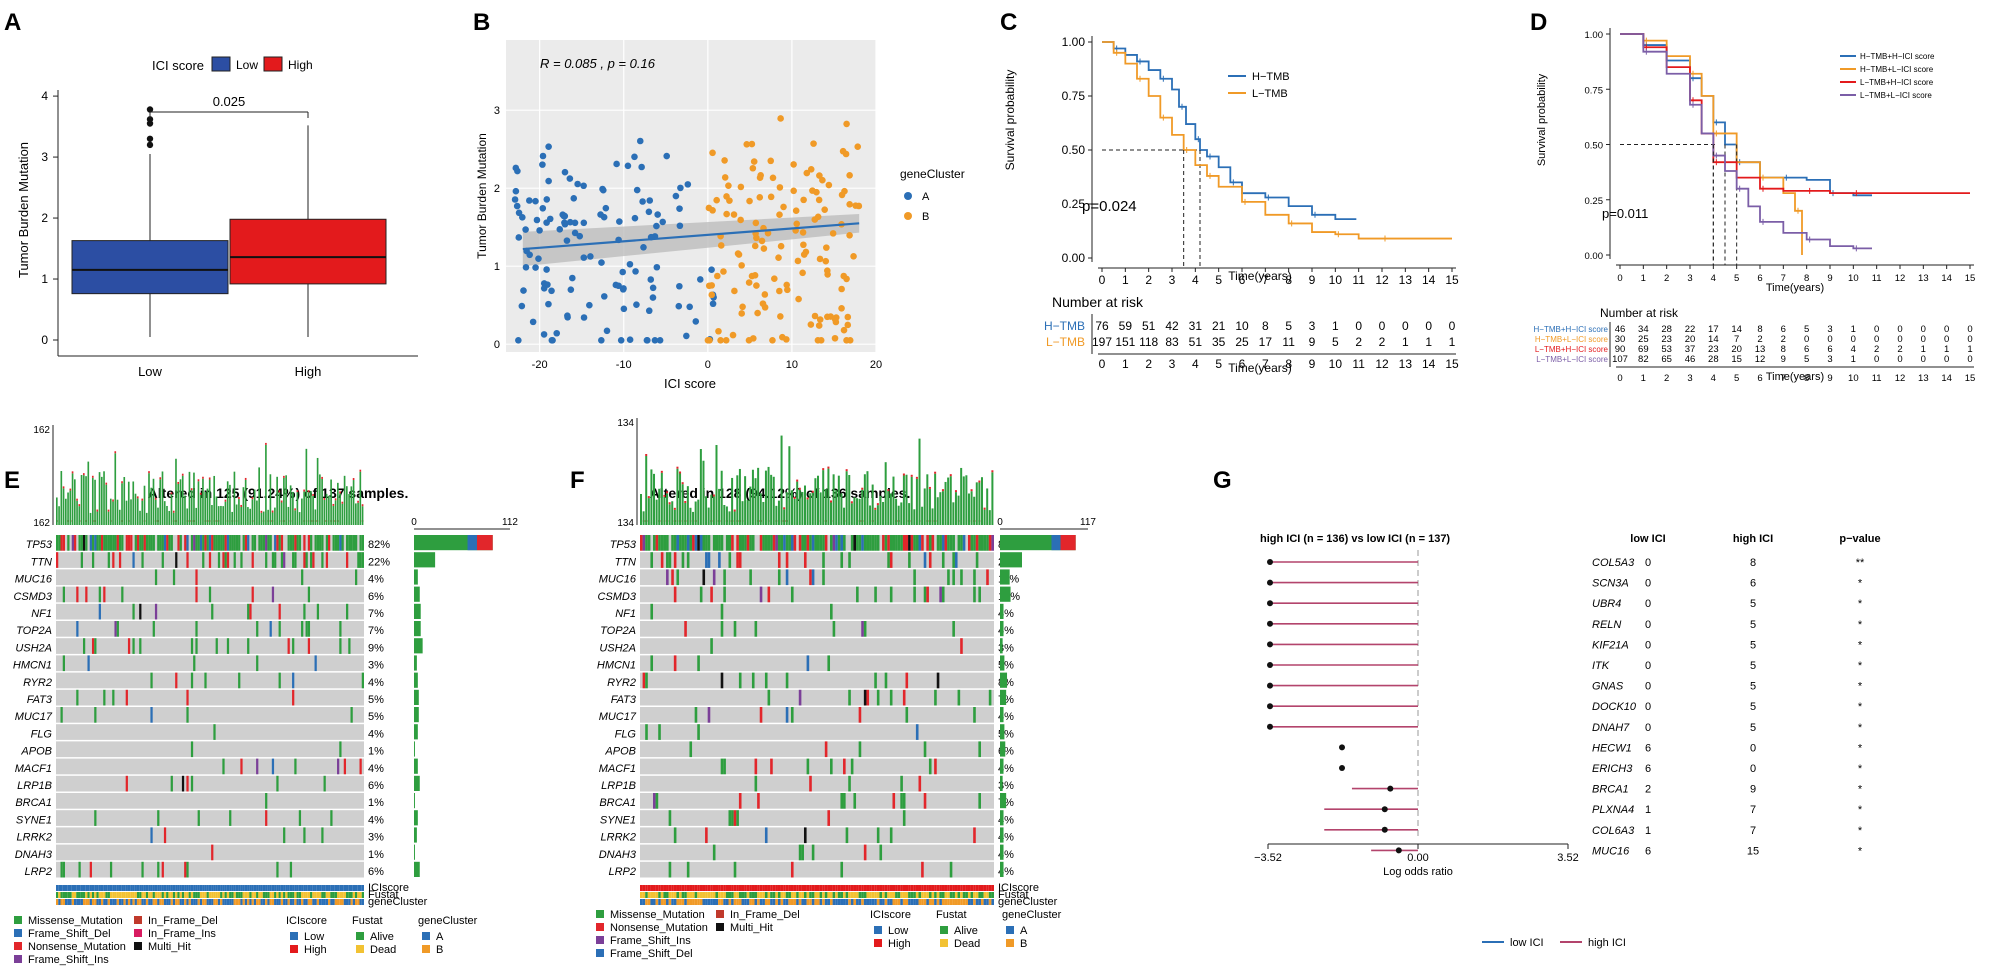 This screenshot has height=969, width=2009. What do you see at coordinates (1064, 326) in the screenshot?
I see `risk-row-label: H−TMB` at bounding box center [1064, 326].